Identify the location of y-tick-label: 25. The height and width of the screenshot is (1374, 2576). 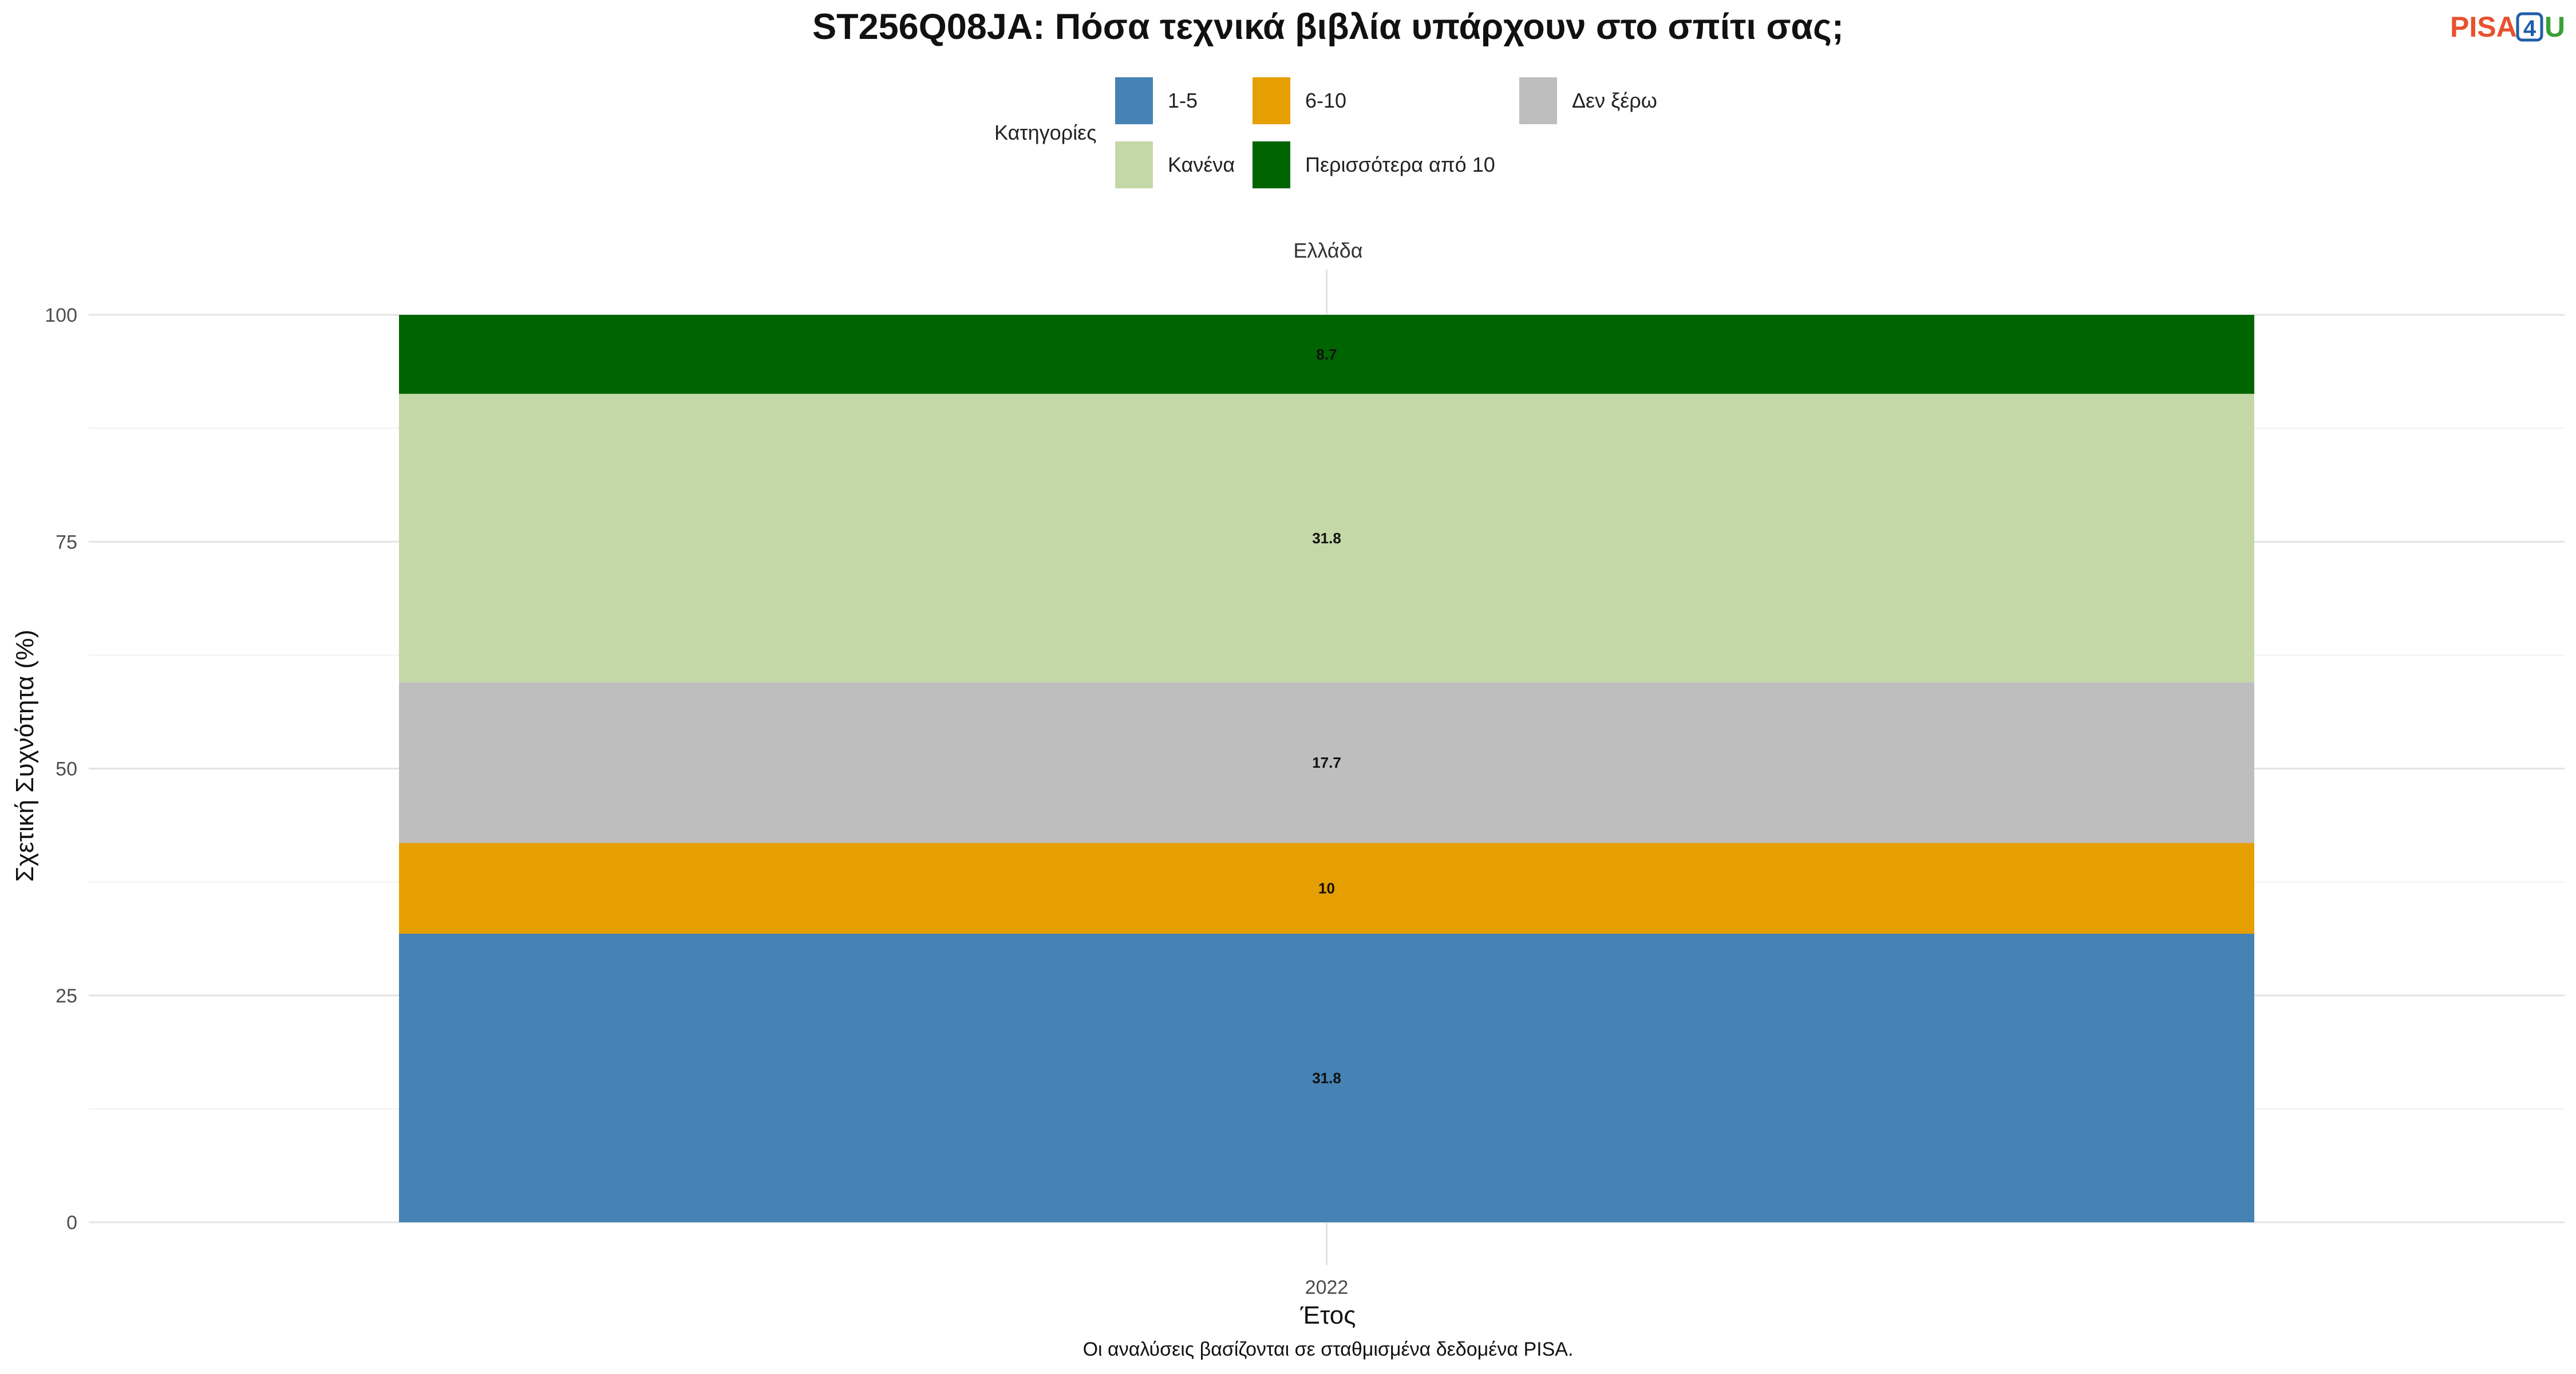
(66, 996).